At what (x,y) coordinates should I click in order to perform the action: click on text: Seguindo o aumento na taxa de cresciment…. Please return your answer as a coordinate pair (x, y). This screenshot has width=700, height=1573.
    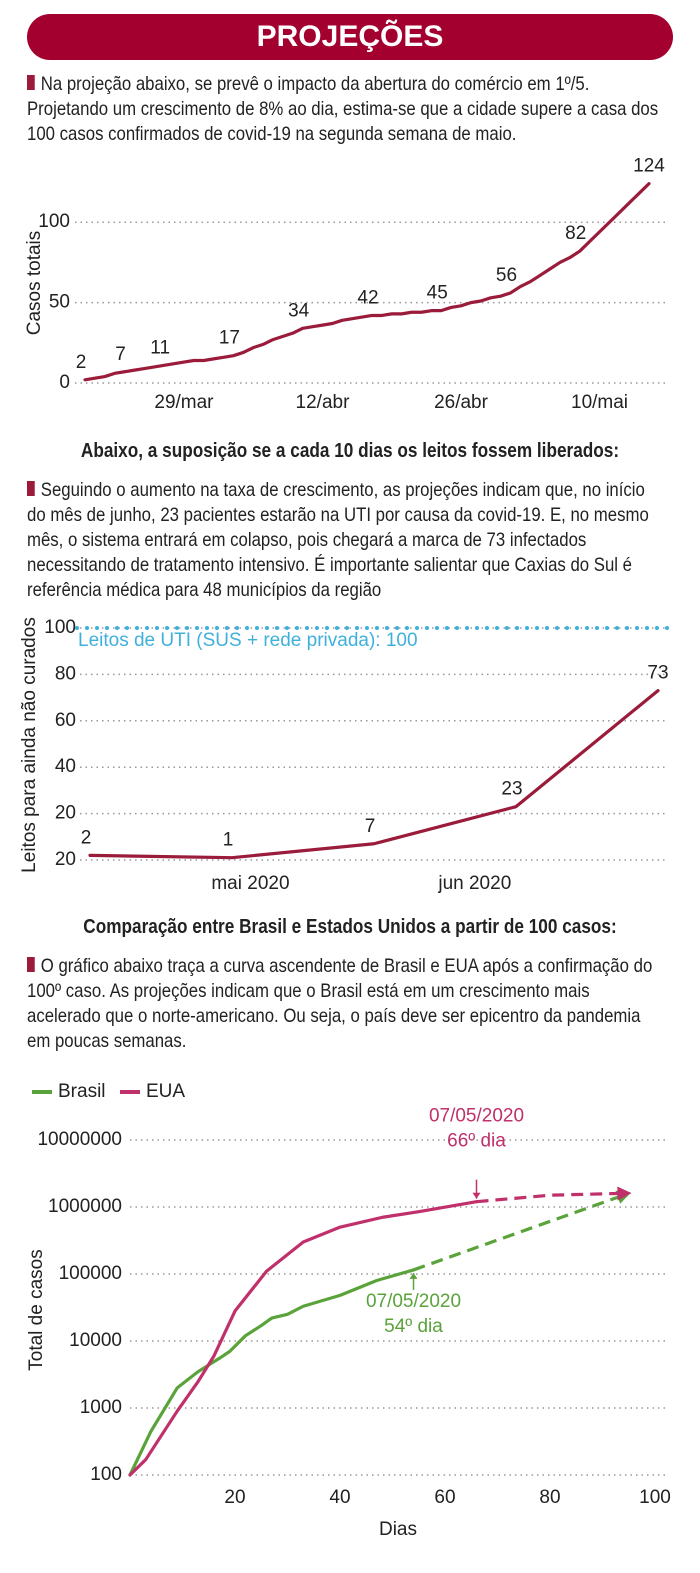
    Looking at the image, I should click on (338, 540).